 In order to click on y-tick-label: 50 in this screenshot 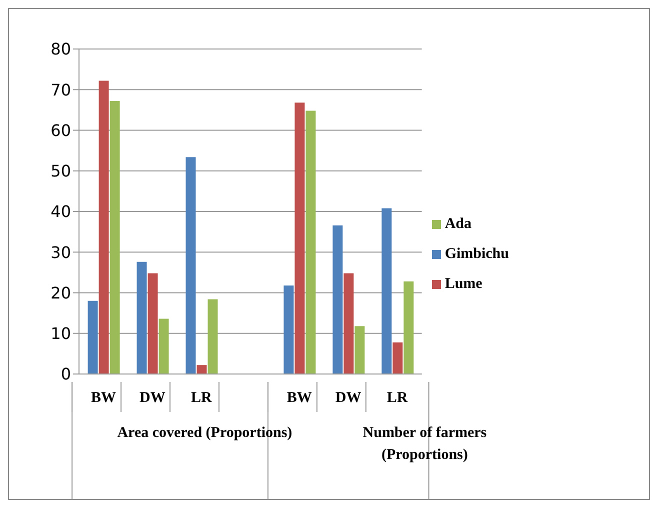, I will do `click(60, 171)`.